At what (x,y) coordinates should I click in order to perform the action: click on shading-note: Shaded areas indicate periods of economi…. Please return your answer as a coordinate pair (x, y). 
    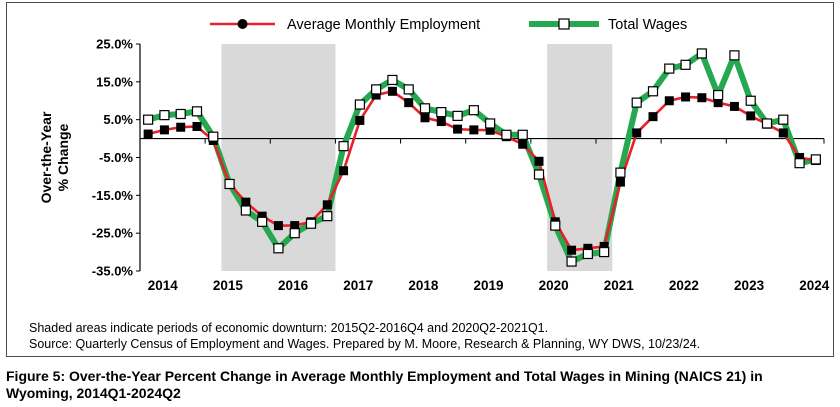
    Looking at the image, I should click on (289, 328).